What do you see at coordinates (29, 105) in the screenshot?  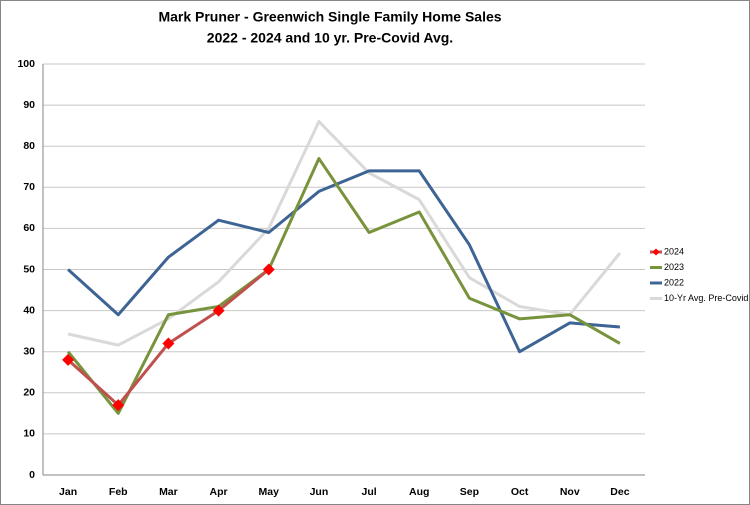 I see `y-tick-label: 90` at bounding box center [29, 105].